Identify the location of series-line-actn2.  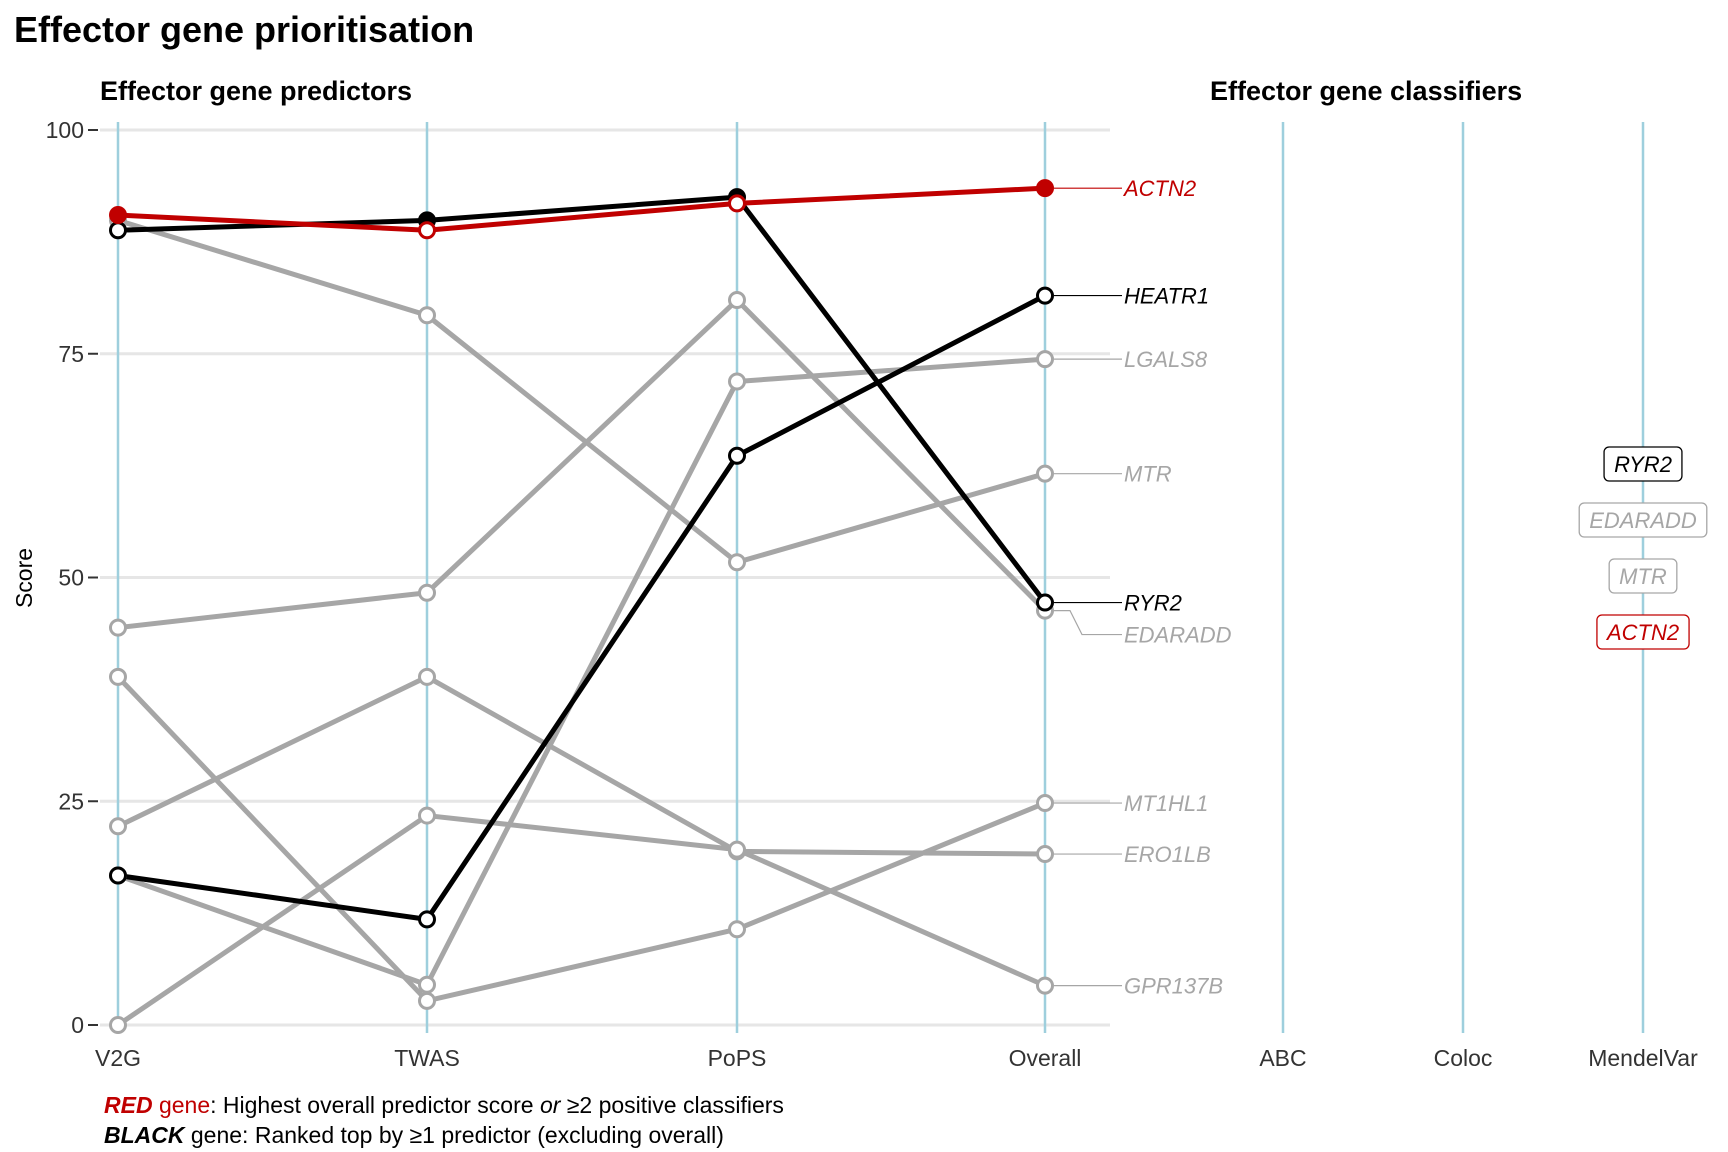
(581, 209).